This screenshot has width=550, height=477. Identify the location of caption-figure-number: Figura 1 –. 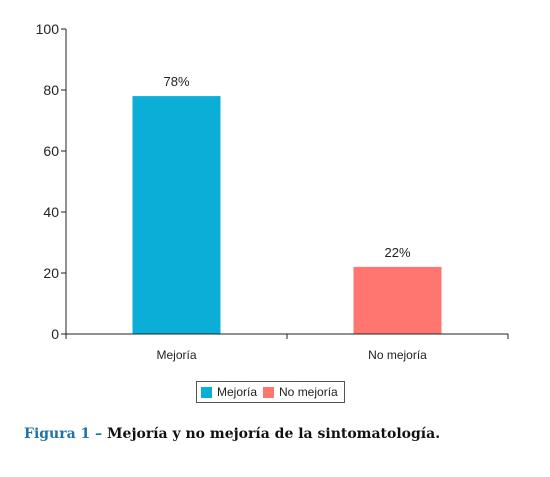
(63, 434).